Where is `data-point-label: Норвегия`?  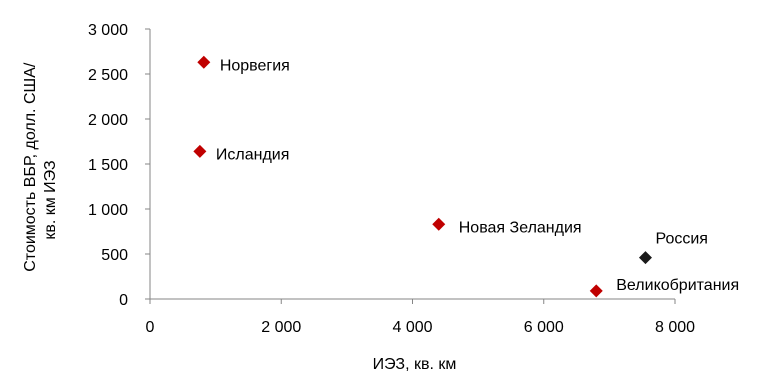 data-point-label: Норвегия is located at coordinates (255, 65).